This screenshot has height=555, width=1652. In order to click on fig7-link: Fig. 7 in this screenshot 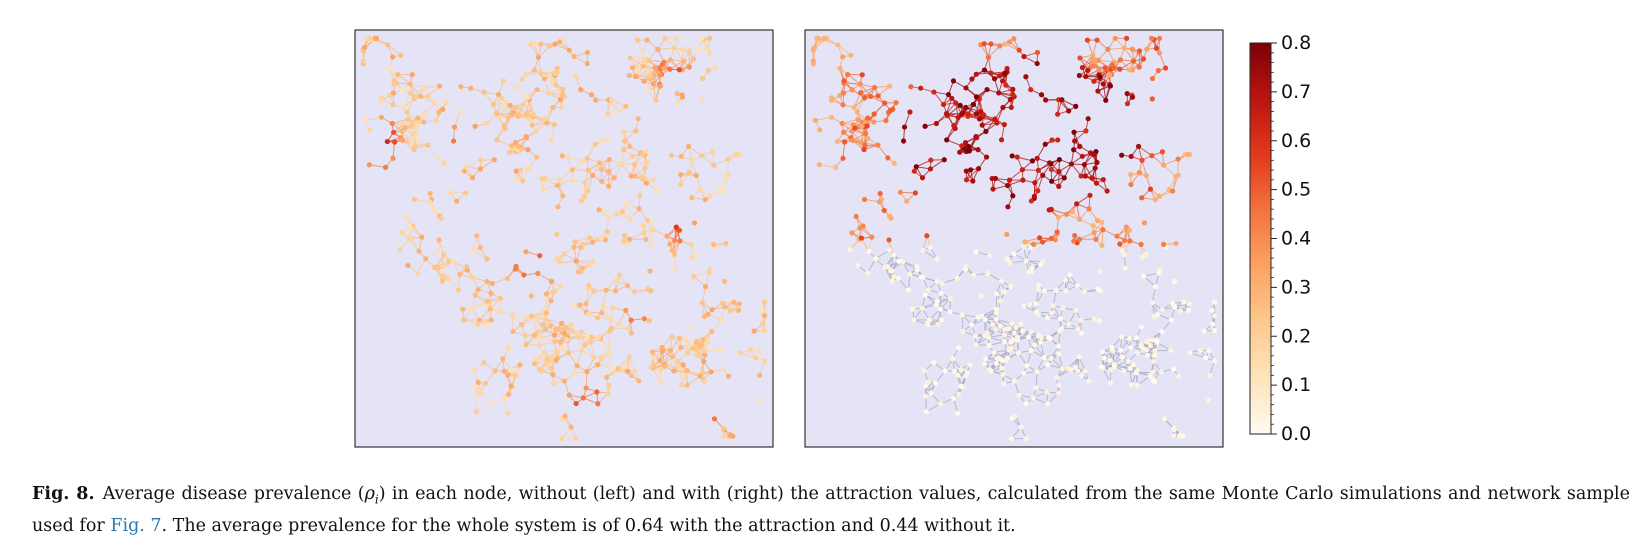, I will do `click(136, 525)`.